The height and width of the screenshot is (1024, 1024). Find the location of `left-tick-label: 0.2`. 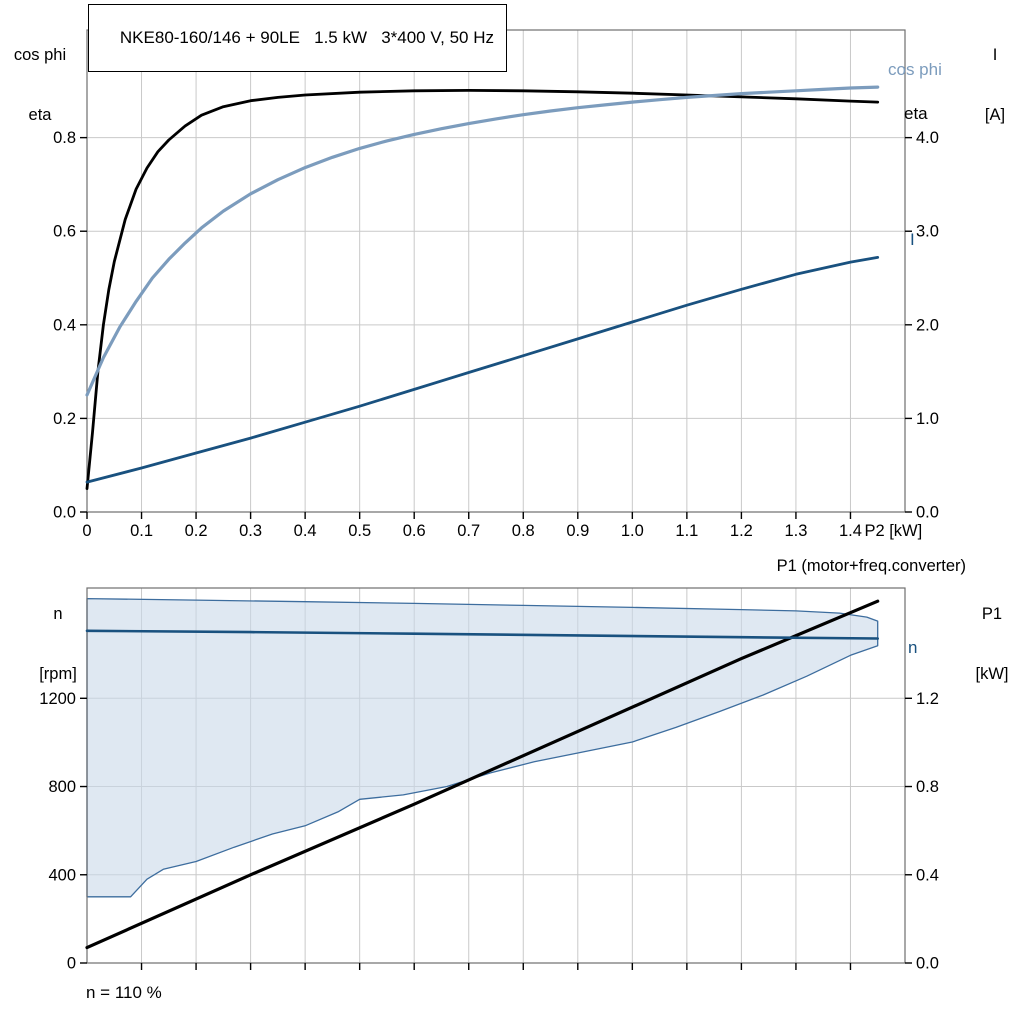

left-tick-label: 0.2 is located at coordinates (64, 419).